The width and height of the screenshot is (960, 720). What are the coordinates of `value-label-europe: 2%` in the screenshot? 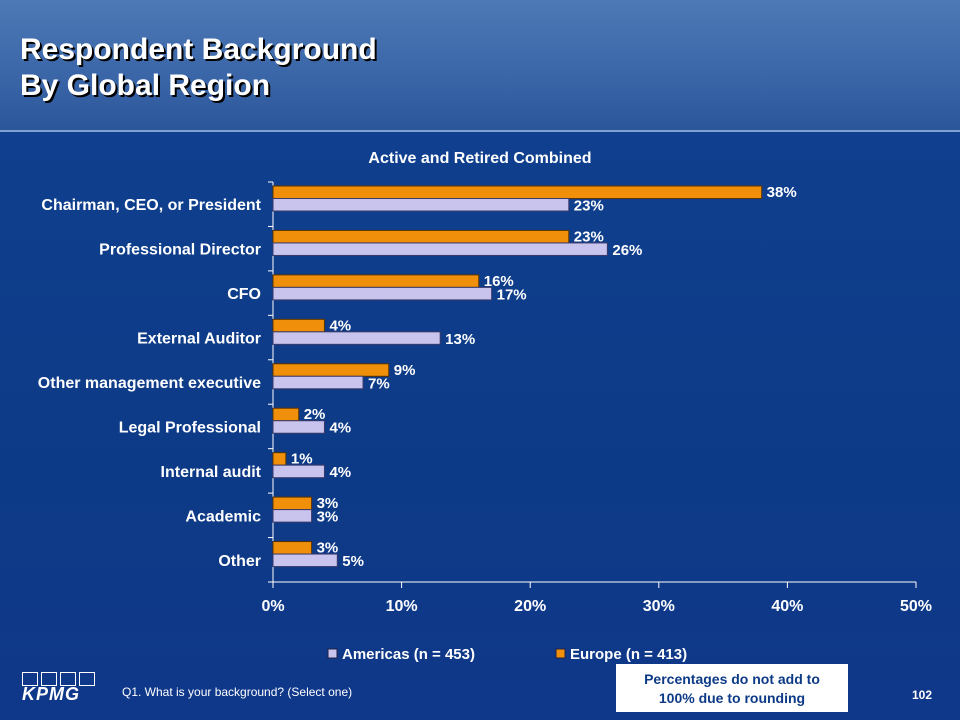 It's located at (315, 414).